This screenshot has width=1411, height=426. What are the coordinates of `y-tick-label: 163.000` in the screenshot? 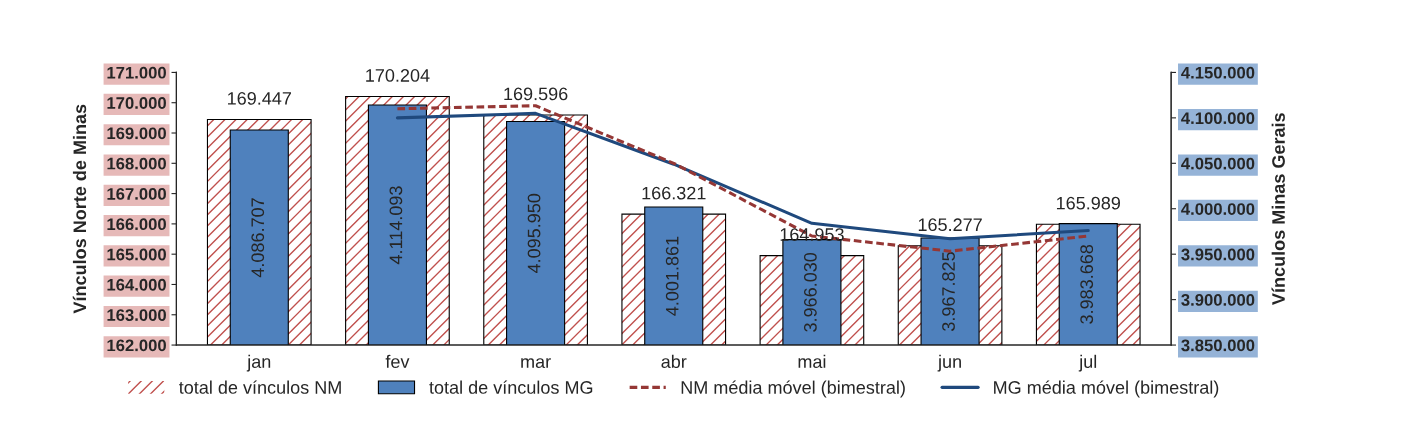 It's located at (136, 315).